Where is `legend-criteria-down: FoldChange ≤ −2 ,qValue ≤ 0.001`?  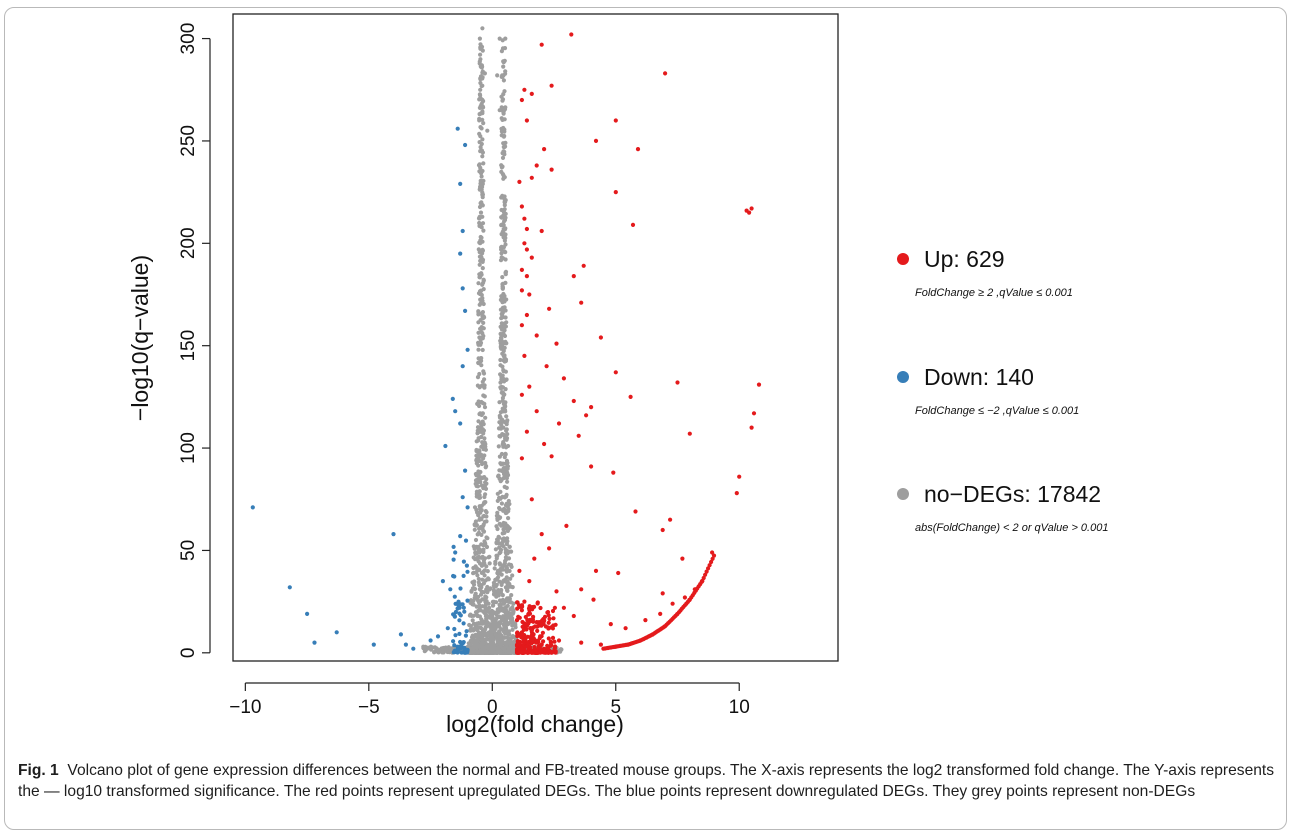
legend-criteria-down: FoldChange ≤ −2 ,qValue ≤ 0.001 is located at coordinates (997, 411).